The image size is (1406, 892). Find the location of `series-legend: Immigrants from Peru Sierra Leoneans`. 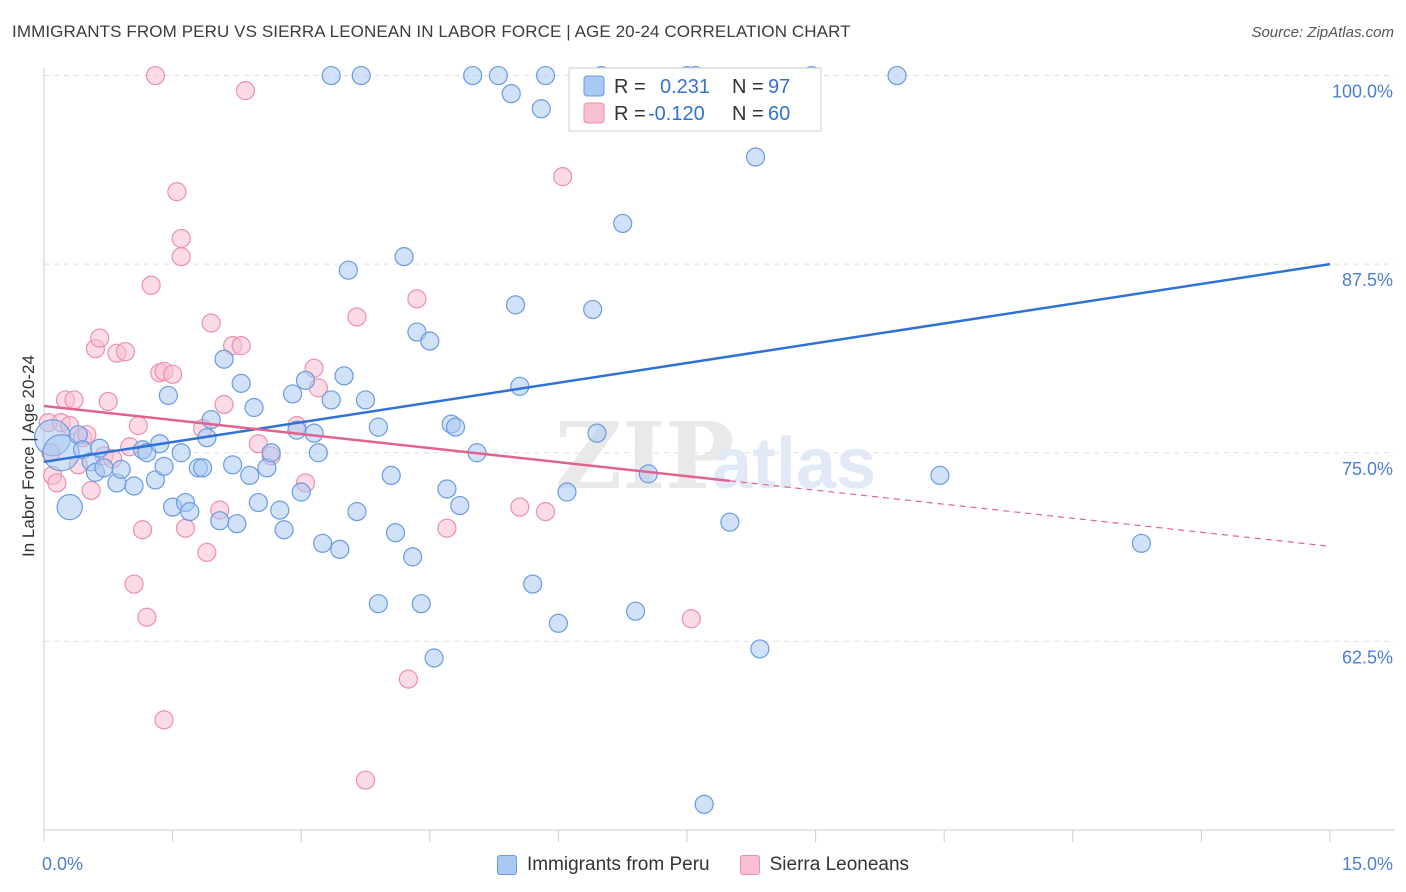

series-legend: Immigrants from Peru Sierra Leoneans is located at coordinates (703, 865).